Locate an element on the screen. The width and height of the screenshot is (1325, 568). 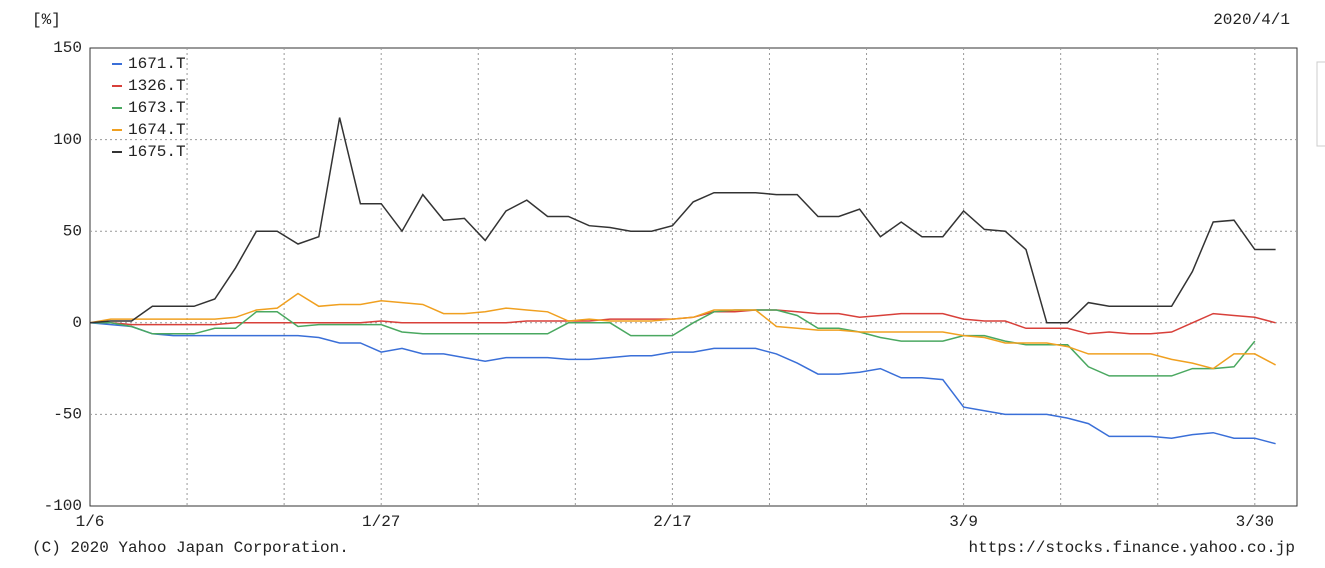
x-tick-label: 1/6 is located at coordinates (90, 522).